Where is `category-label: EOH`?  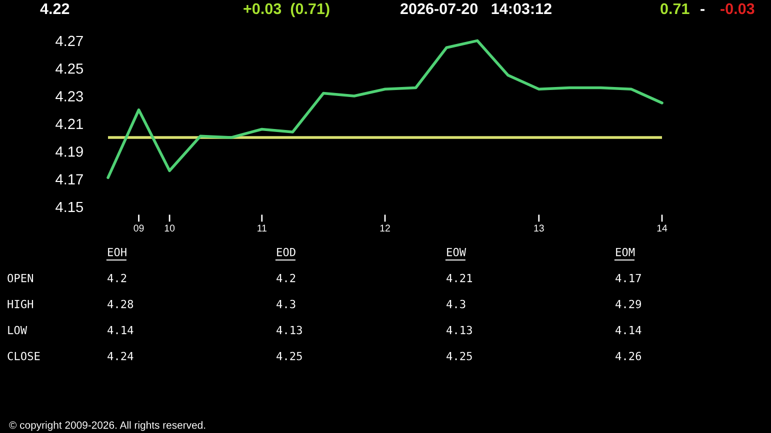
category-label: EOH is located at coordinates (117, 252).